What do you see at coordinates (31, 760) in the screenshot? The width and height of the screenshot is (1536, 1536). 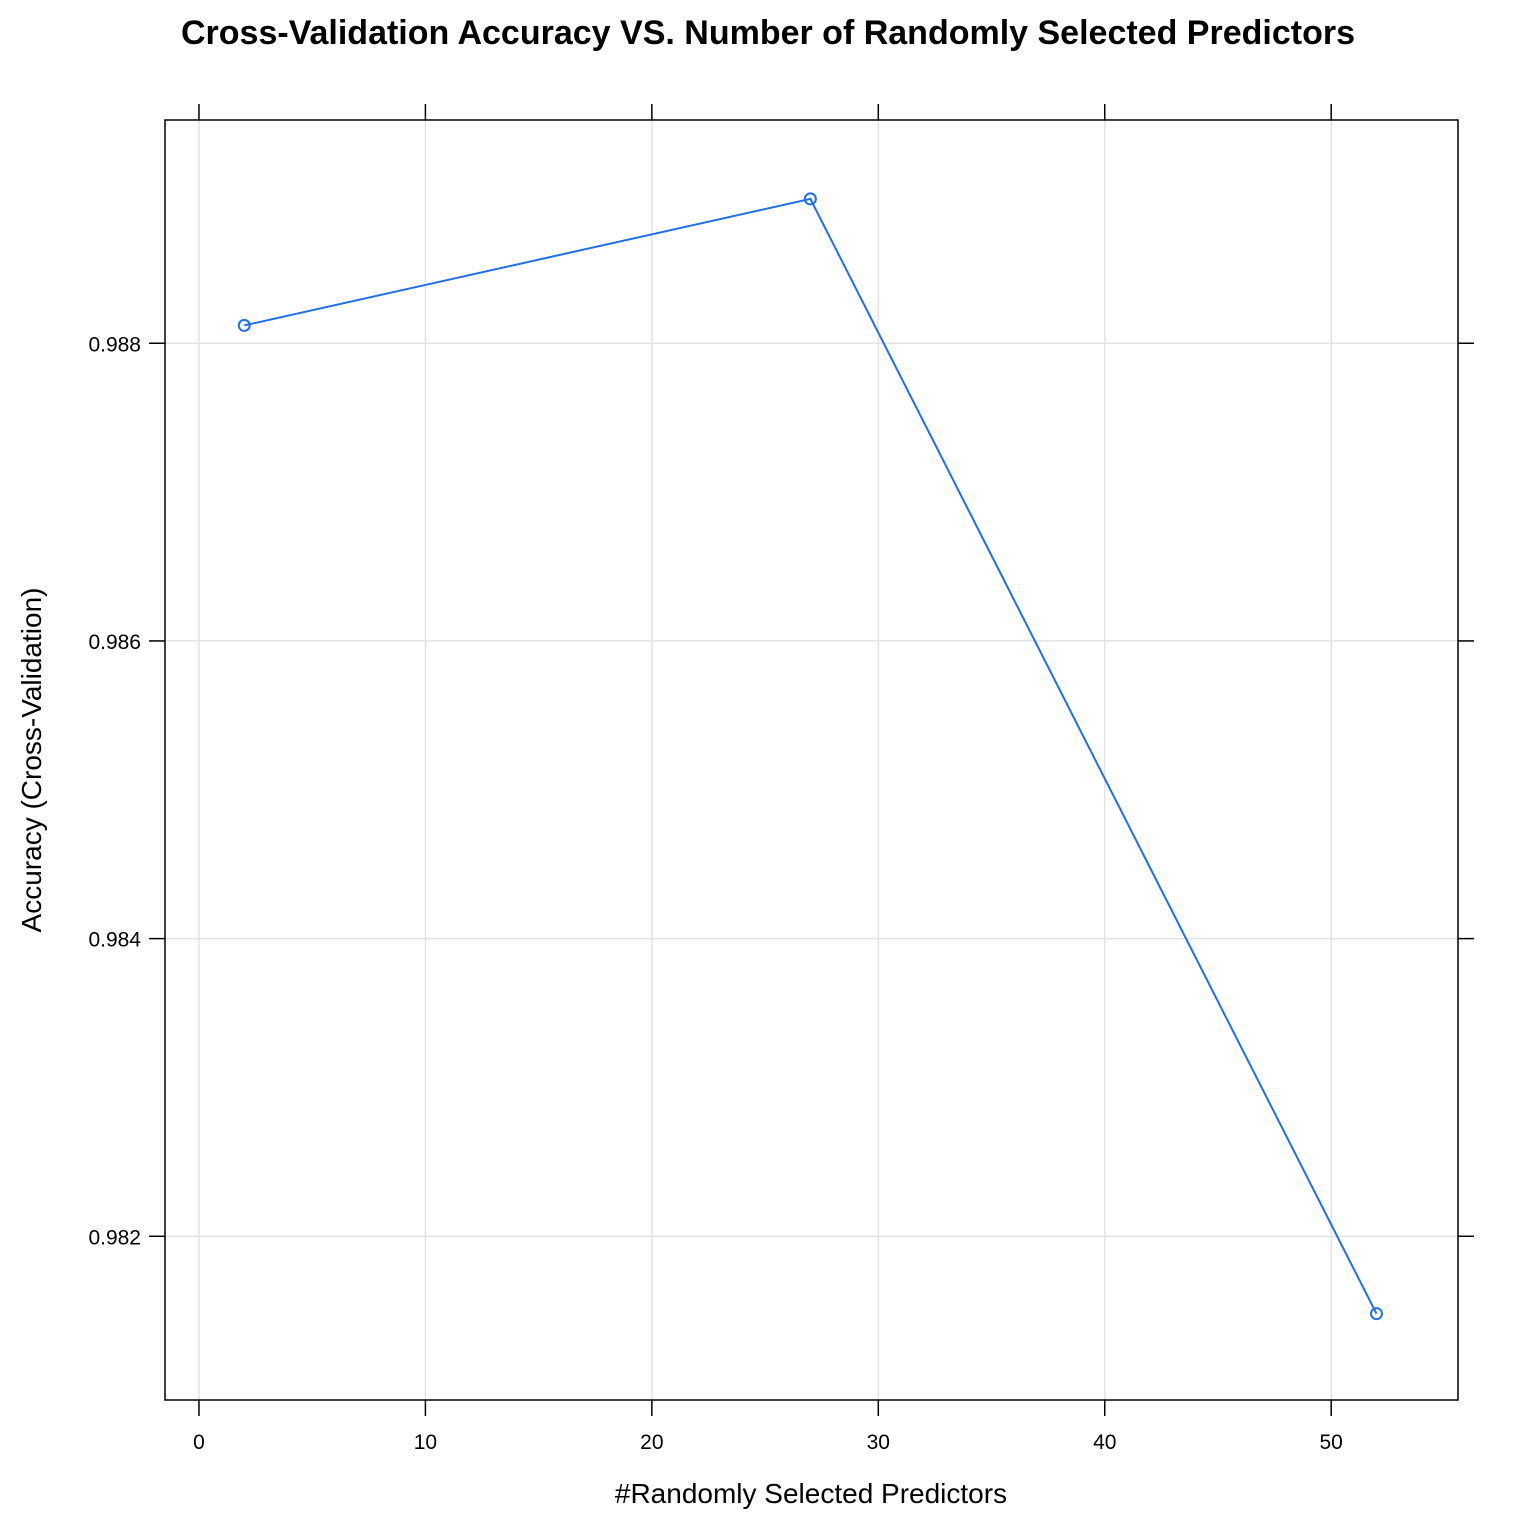 I see `y-axis-label: Accuracy (Cross-Validation)` at bounding box center [31, 760].